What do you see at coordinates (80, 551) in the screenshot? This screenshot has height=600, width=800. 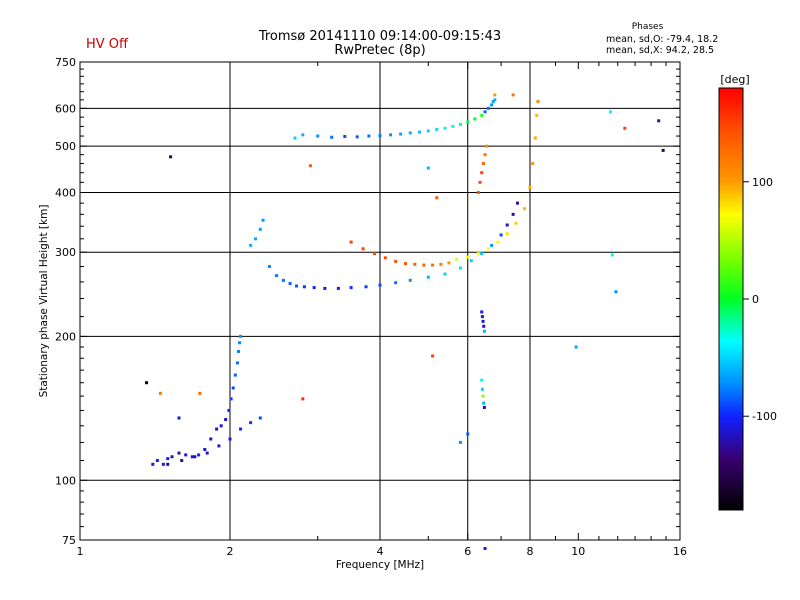 I see `x-tick-label: 1` at bounding box center [80, 551].